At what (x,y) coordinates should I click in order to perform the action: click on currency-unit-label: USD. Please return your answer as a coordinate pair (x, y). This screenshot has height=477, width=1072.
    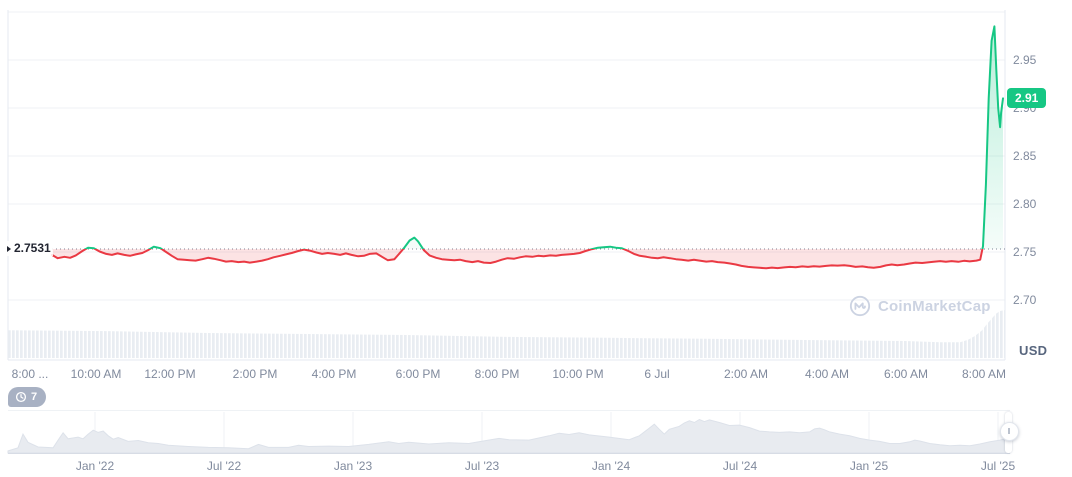
    Looking at the image, I should click on (1033, 350).